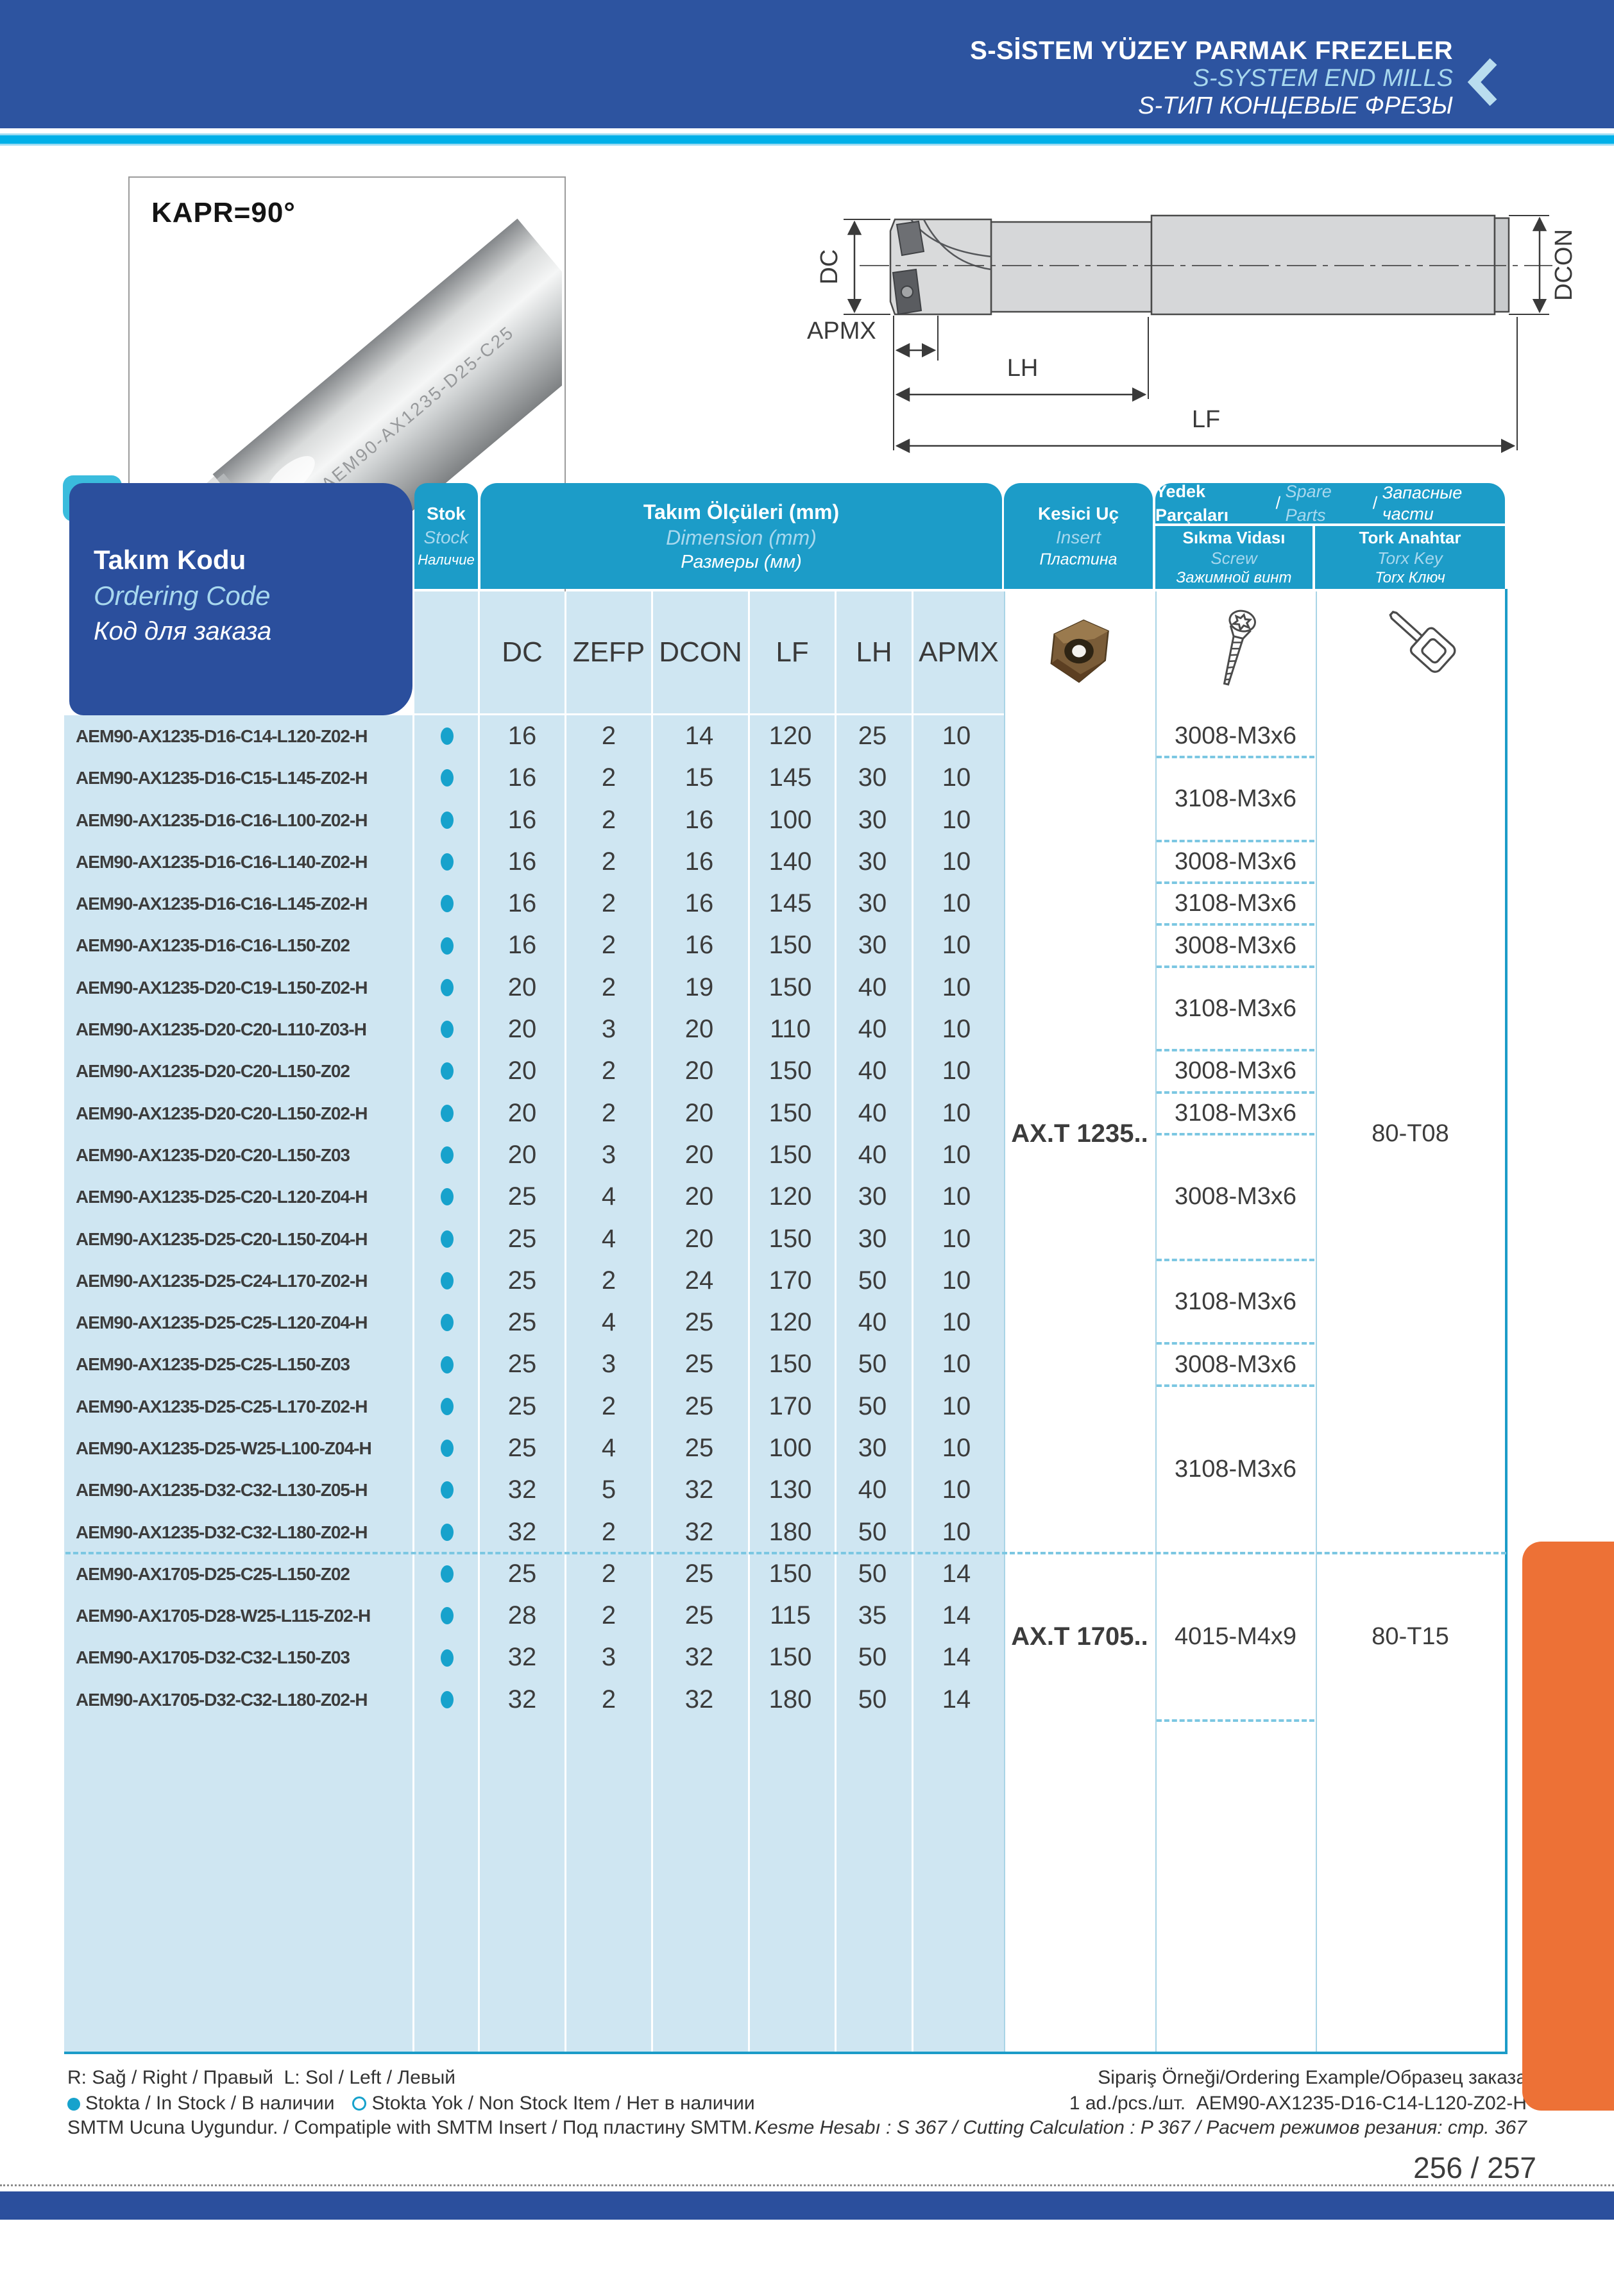 The height and width of the screenshot is (2296, 1614). What do you see at coordinates (213, 1154) in the screenshot?
I see `cell-ordering-code: AEM90-AX1235-D20-C20-L150-Z03` at bounding box center [213, 1154].